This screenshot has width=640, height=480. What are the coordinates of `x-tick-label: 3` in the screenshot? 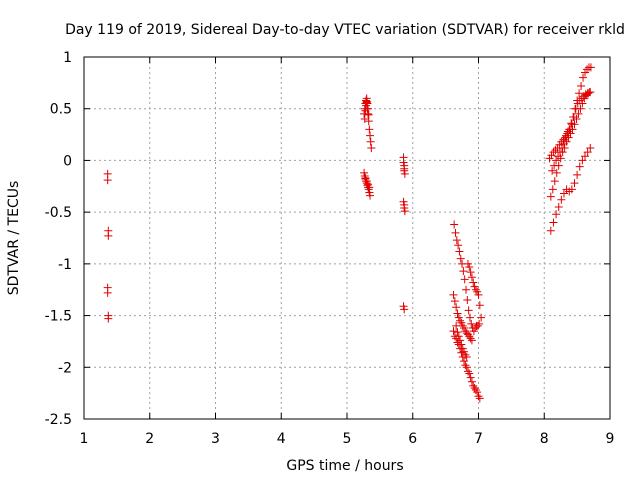 It's located at (215, 439).